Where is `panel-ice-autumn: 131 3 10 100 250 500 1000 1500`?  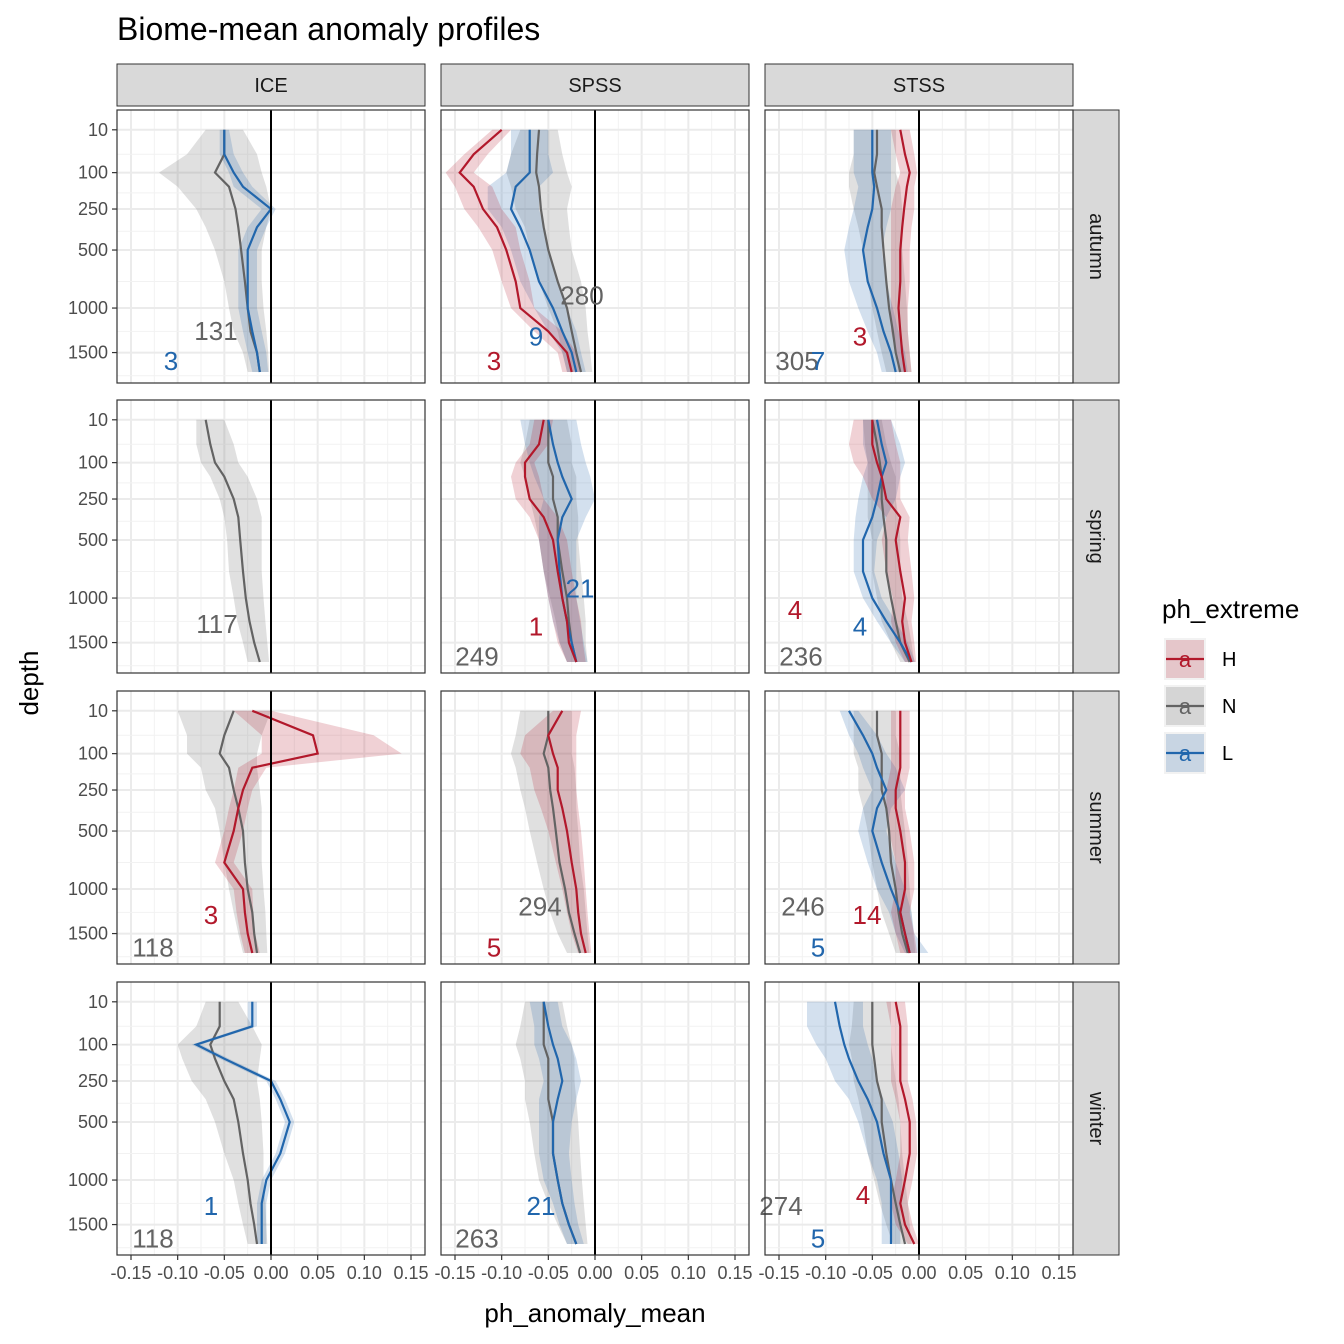 panel-ice-autumn: 131 3 10 100 250 500 1000 1500 is located at coordinates (247, 246).